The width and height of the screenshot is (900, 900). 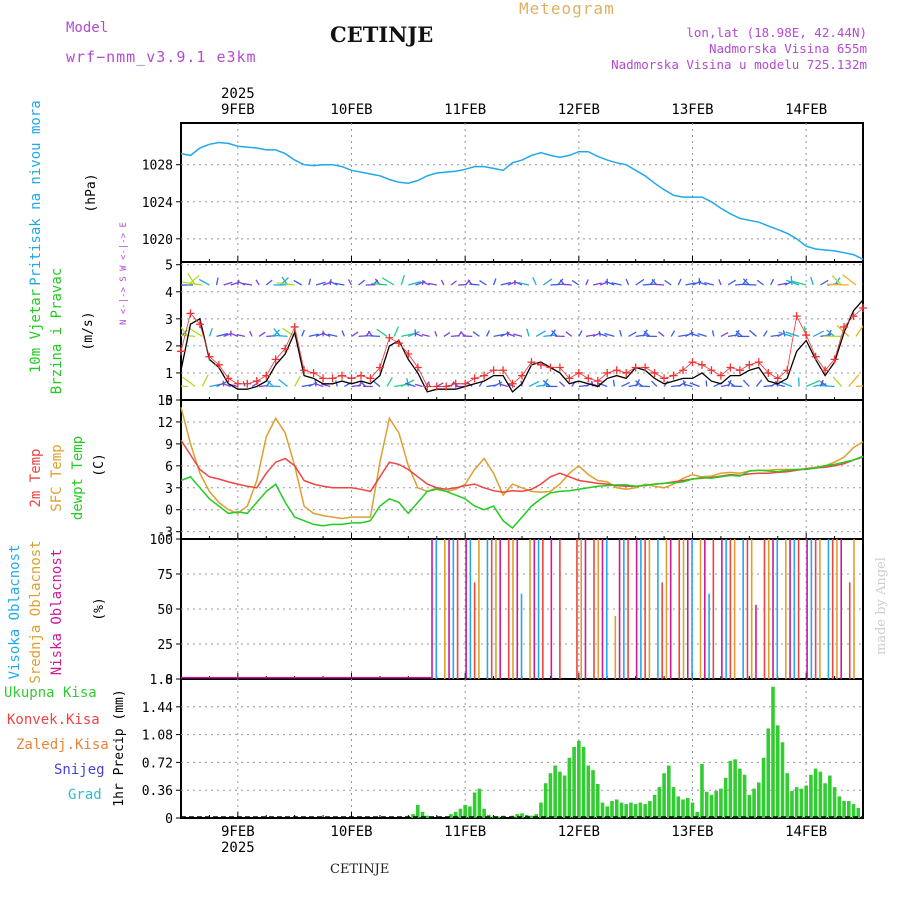 I want to click on top-axis-label-2: 11FEB, so click(x=465, y=110).